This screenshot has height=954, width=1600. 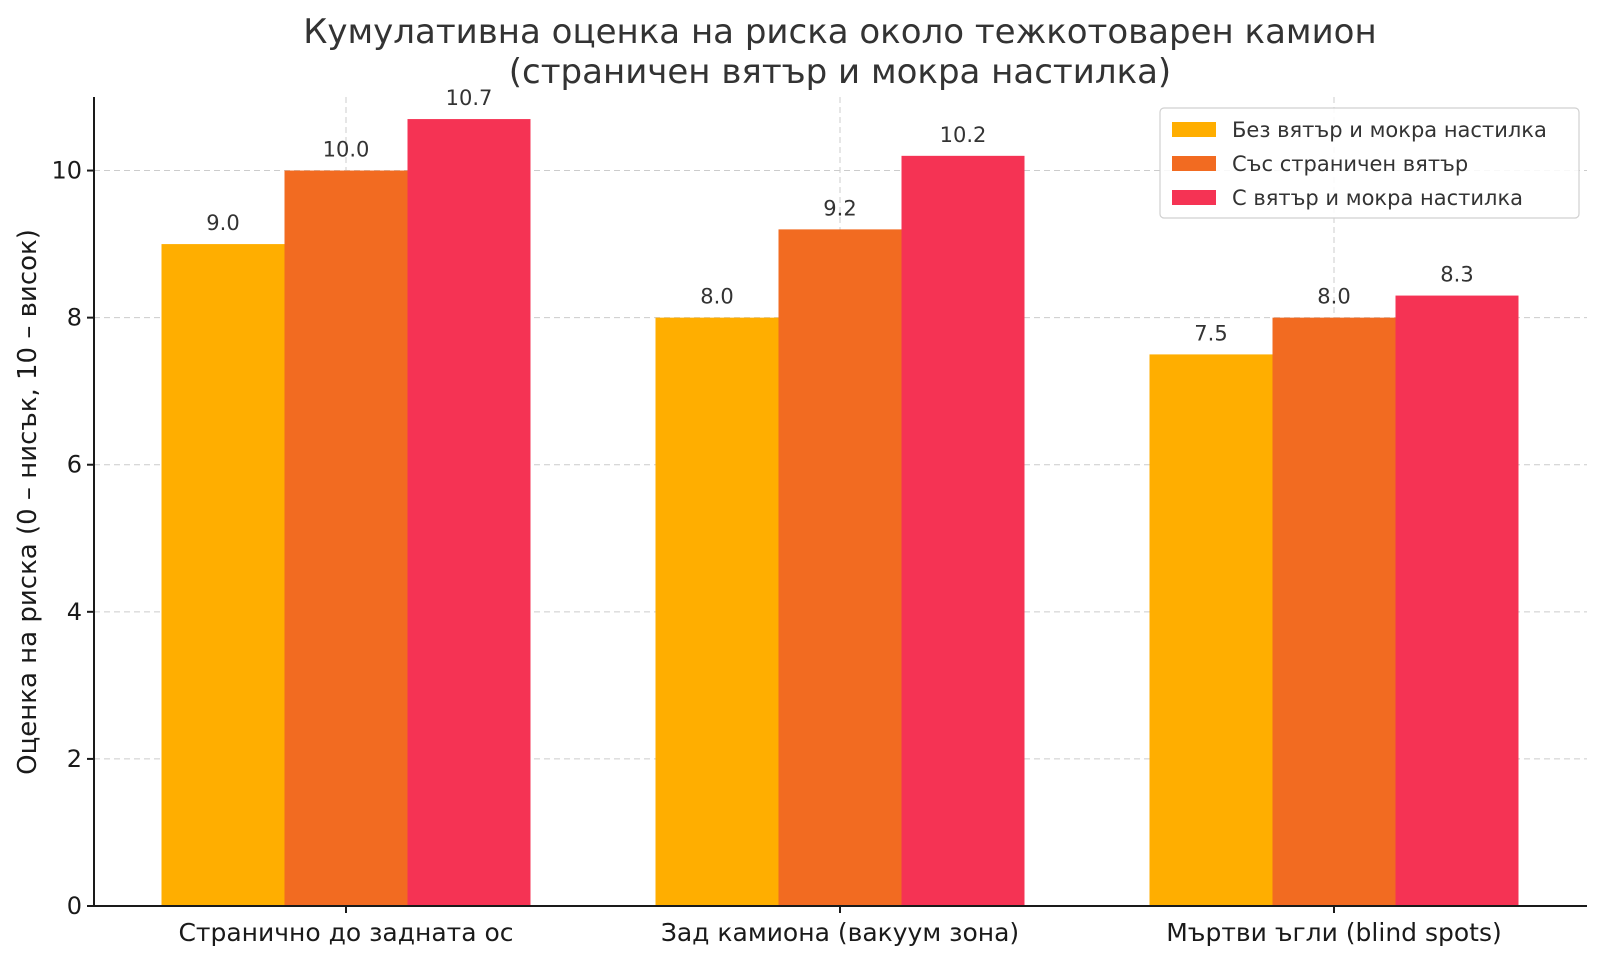 What do you see at coordinates (840, 72) in the screenshot?
I see `chart-title-line-2: (страничен вятър и мокра настилка)` at bounding box center [840, 72].